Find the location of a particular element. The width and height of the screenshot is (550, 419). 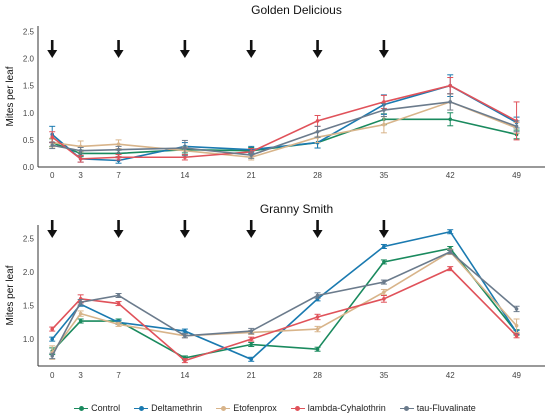

legend-item: Control is located at coordinates (97, 408).